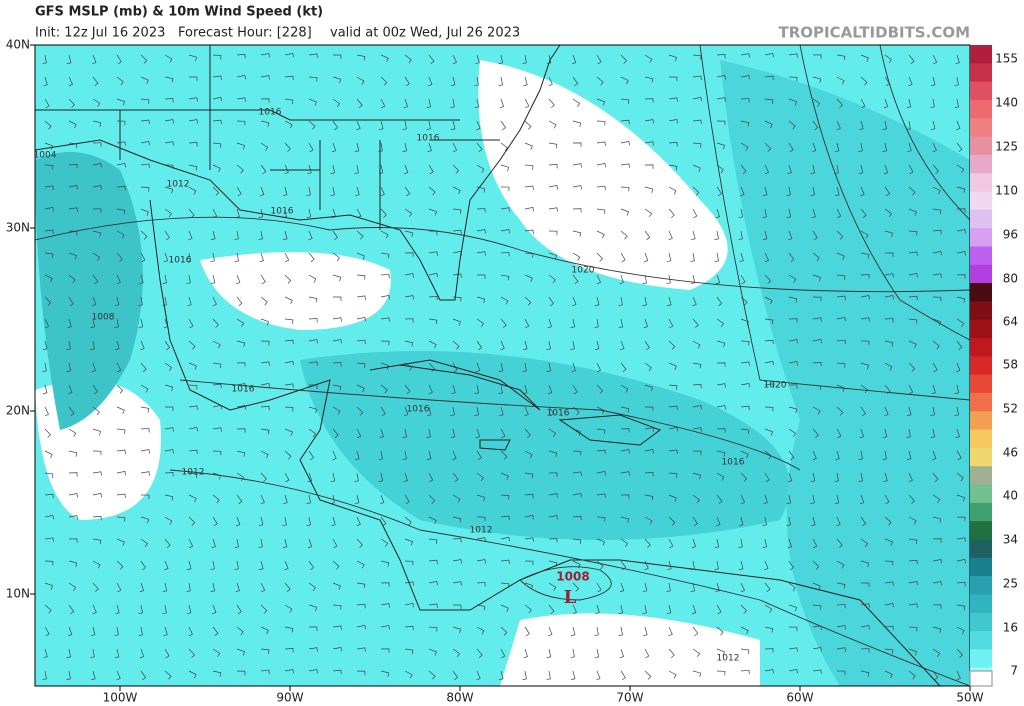  Describe the element at coordinates (583, 271) in the screenshot. I see `isobar-label: 1020` at that location.